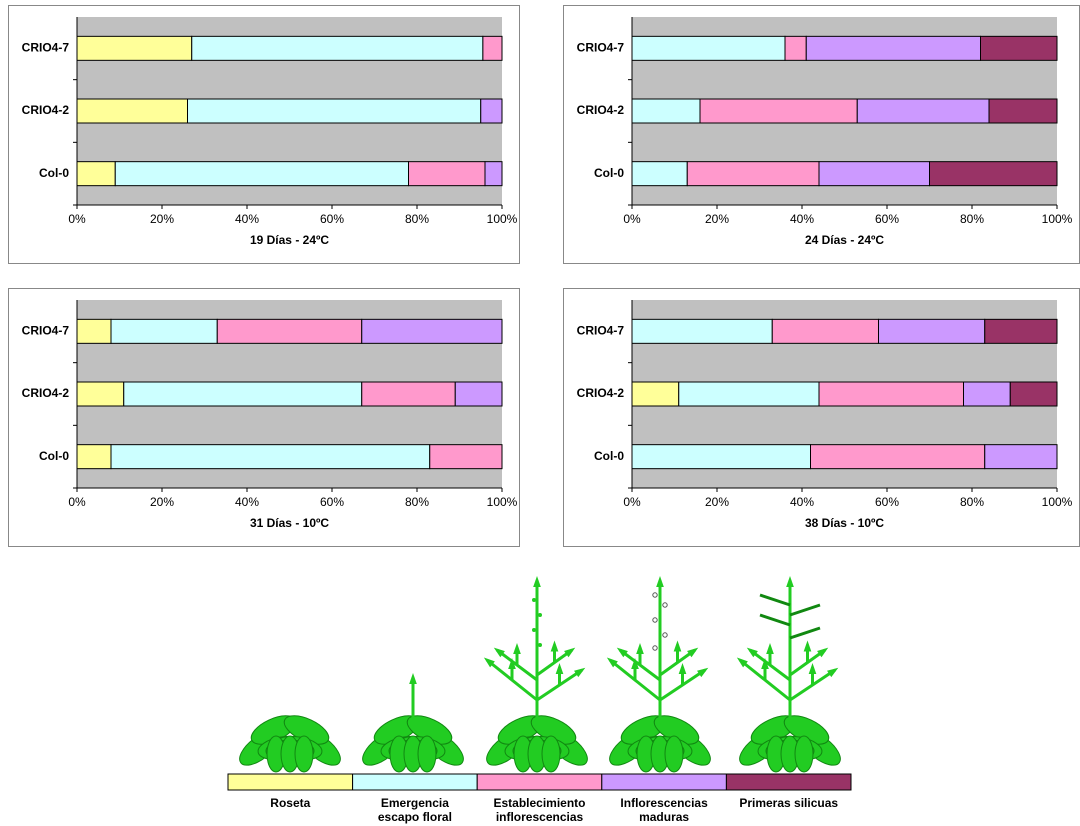  I want to click on legend-label: Roseta, so click(290, 803).